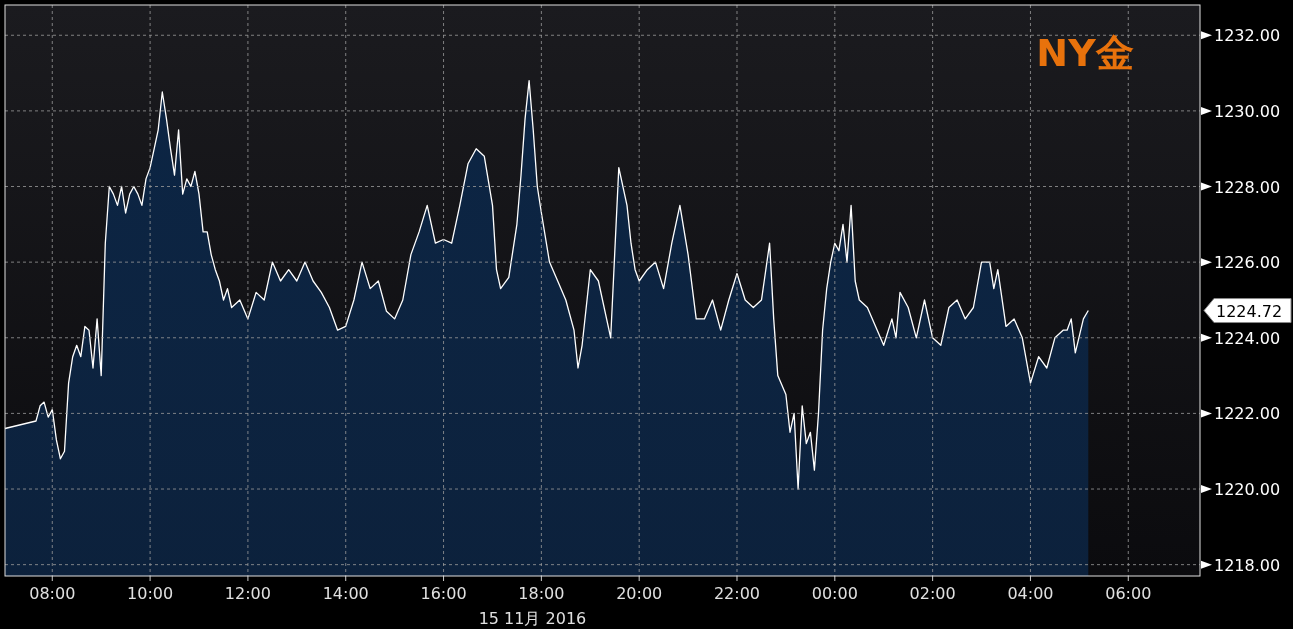 Image resolution: width=1293 pixels, height=629 pixels. Describe the element at coordinates (932, 593) in the screenshot. I see `x-tick-label: 02:00` at that location.